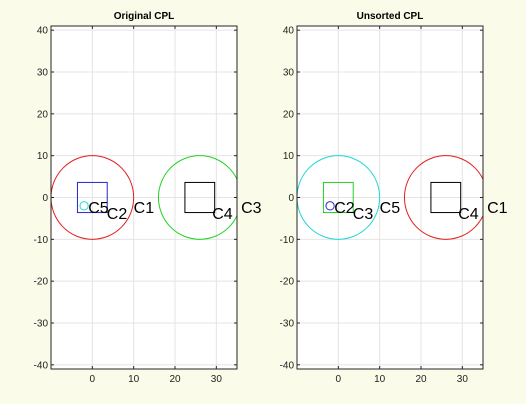  What do you see at coordinates (144, 16) in the screenshot?
I see `chart-title: Original CPL` at bounding box center [144, 16].